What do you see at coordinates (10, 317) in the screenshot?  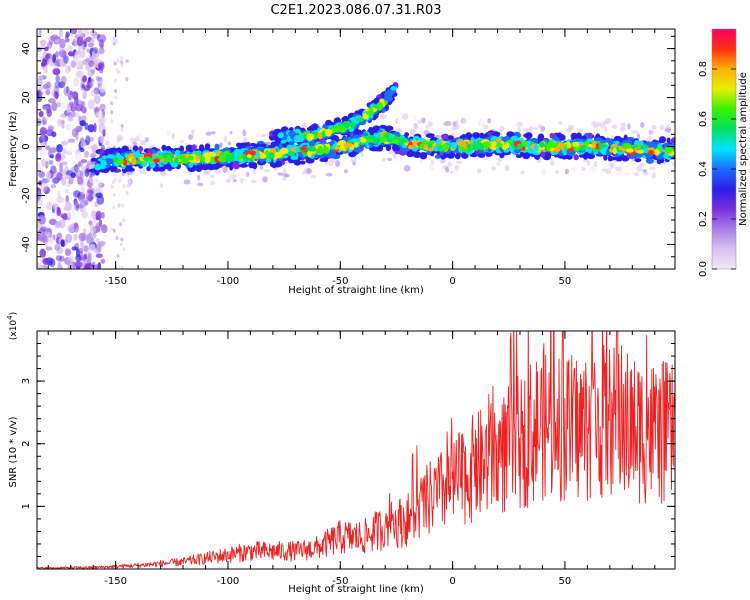 I see `snr-multiplier-exp: 4` at bounding box center [10, 317].